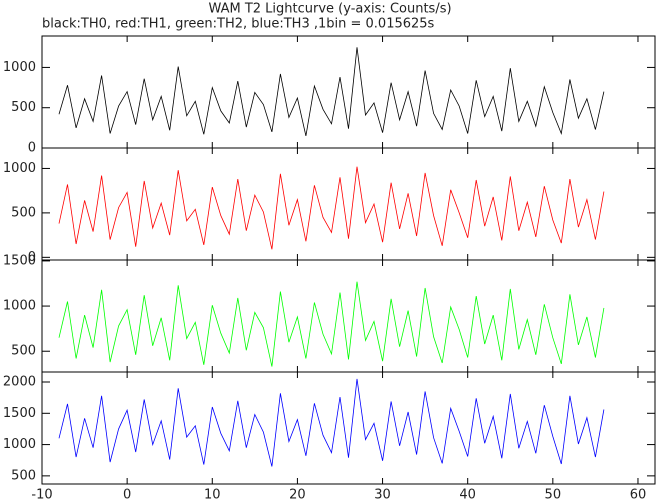 This screenshot has width=657, height=504. What do you see at coordinates (127, 495) in the screenshot?
I see `x-tick-label: 0` at bounding box center [127, 495].